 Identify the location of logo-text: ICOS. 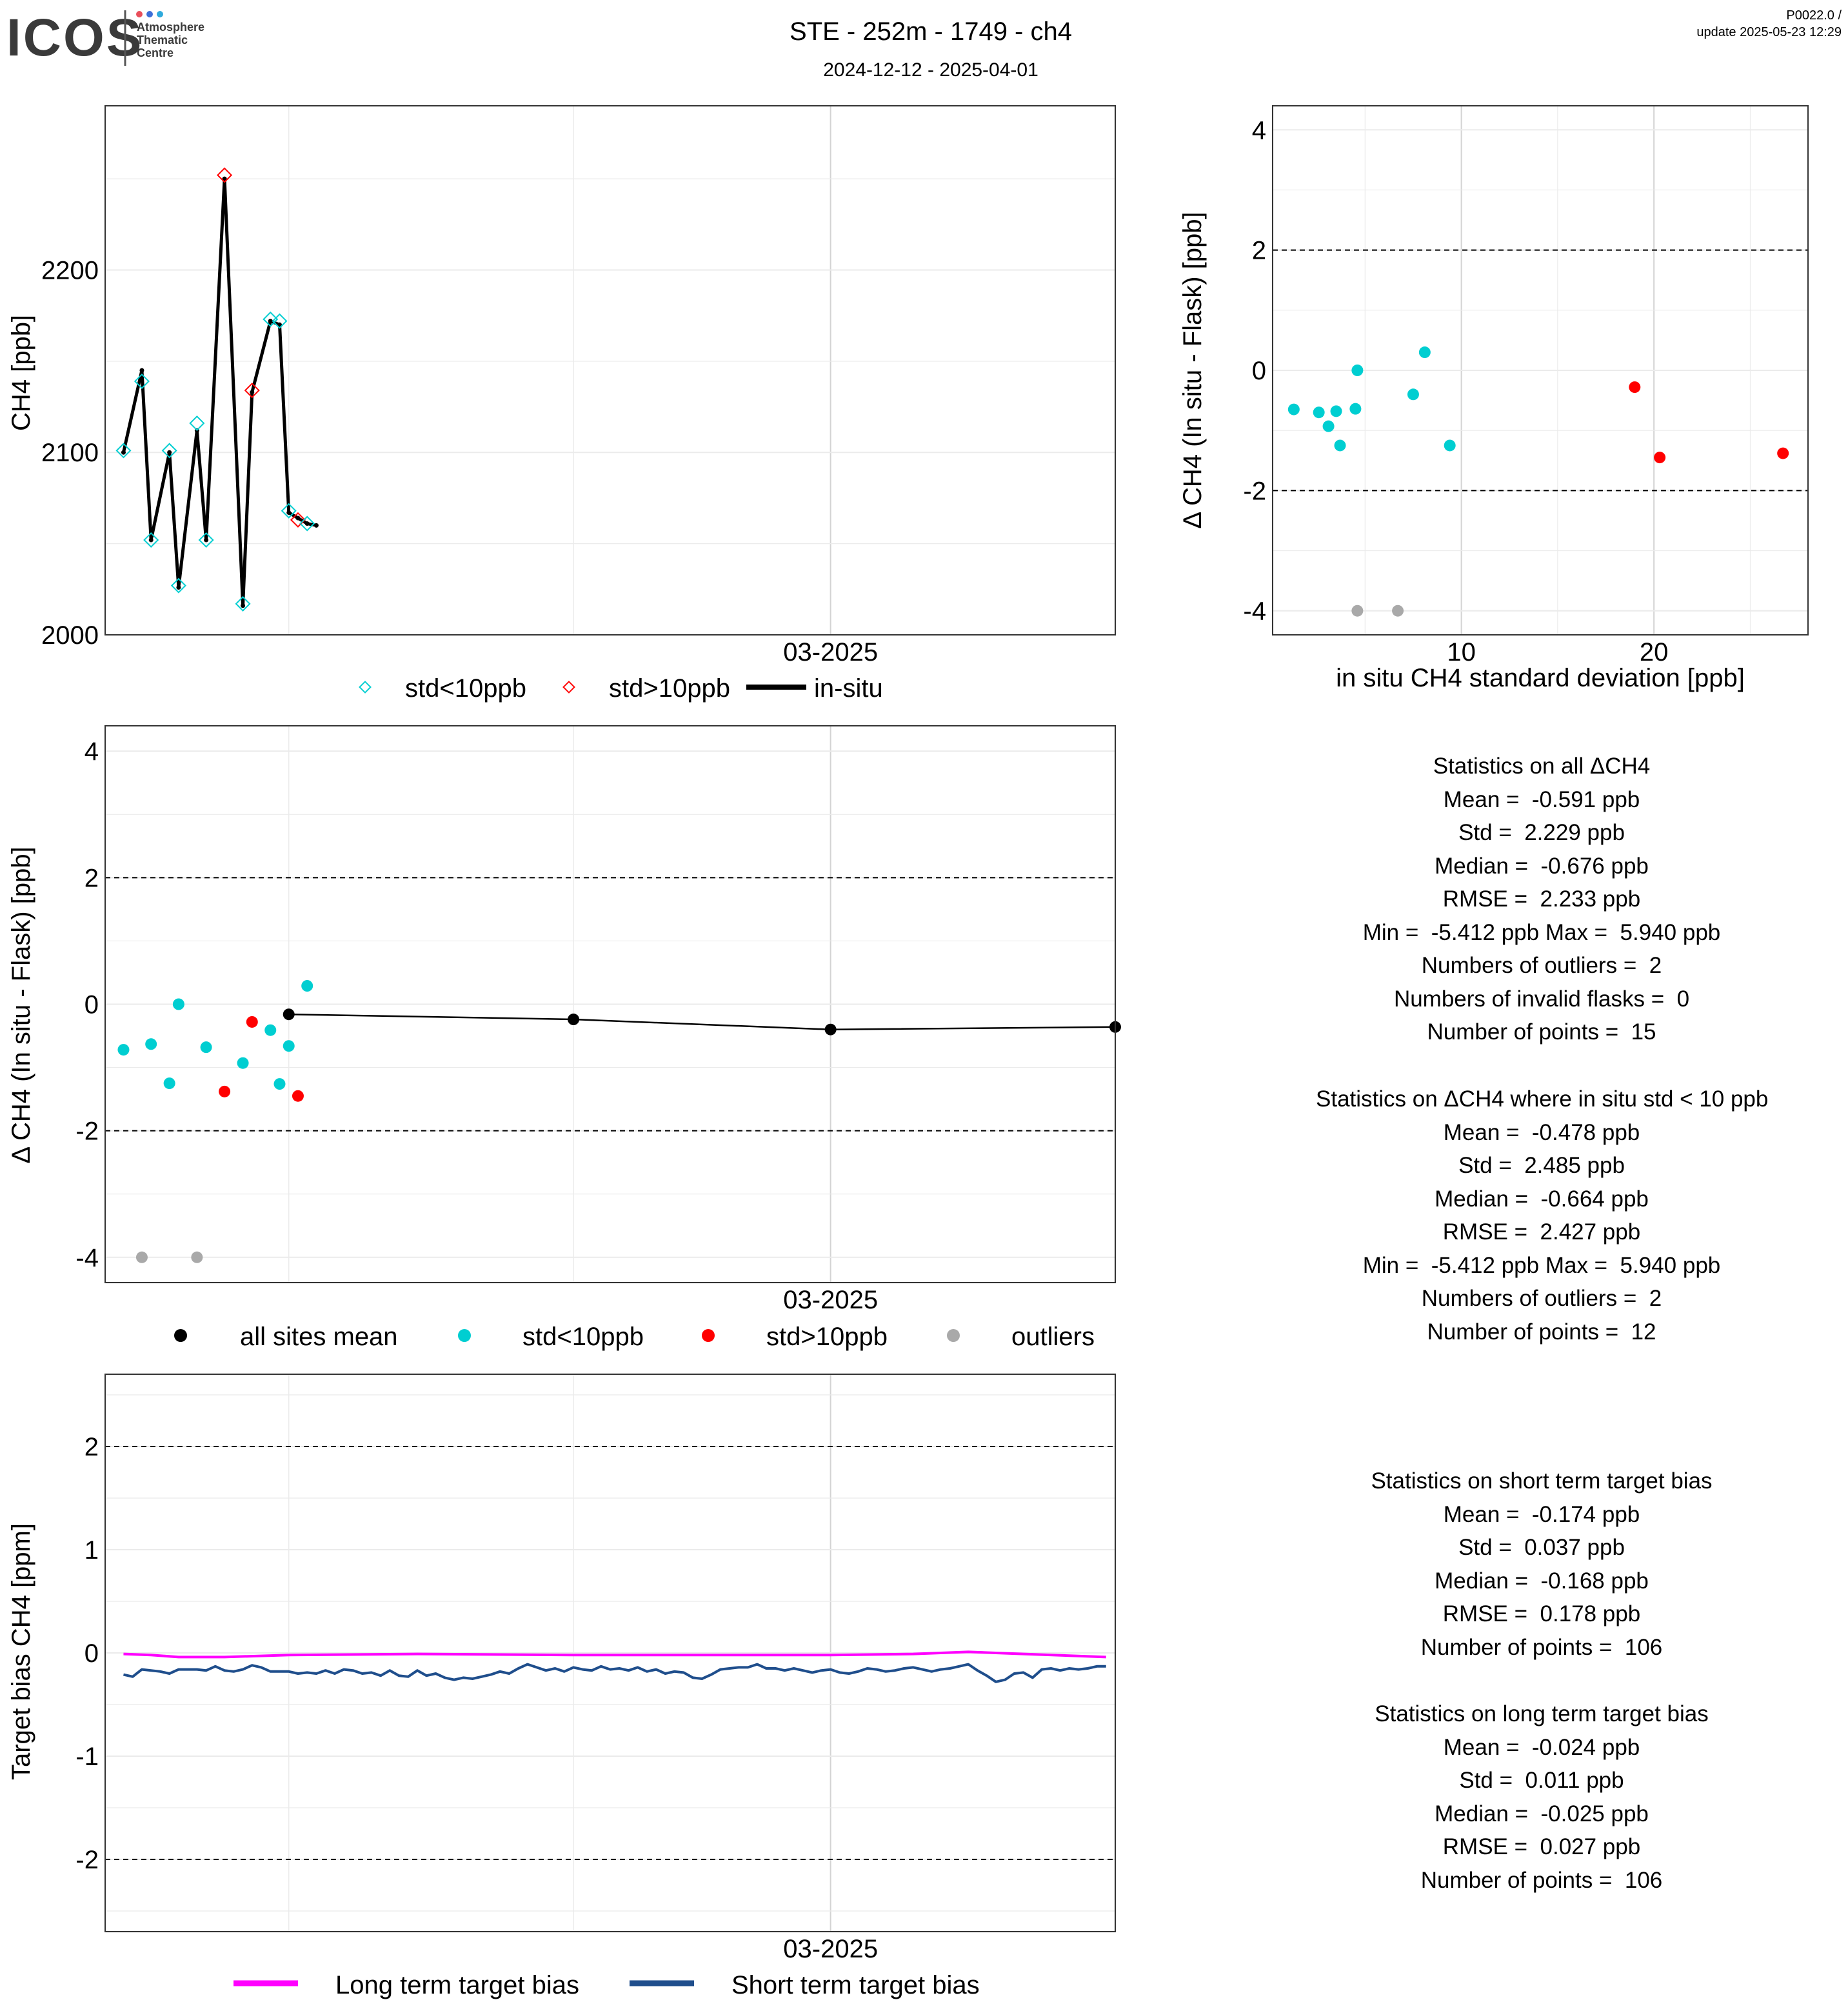
(74, 37).